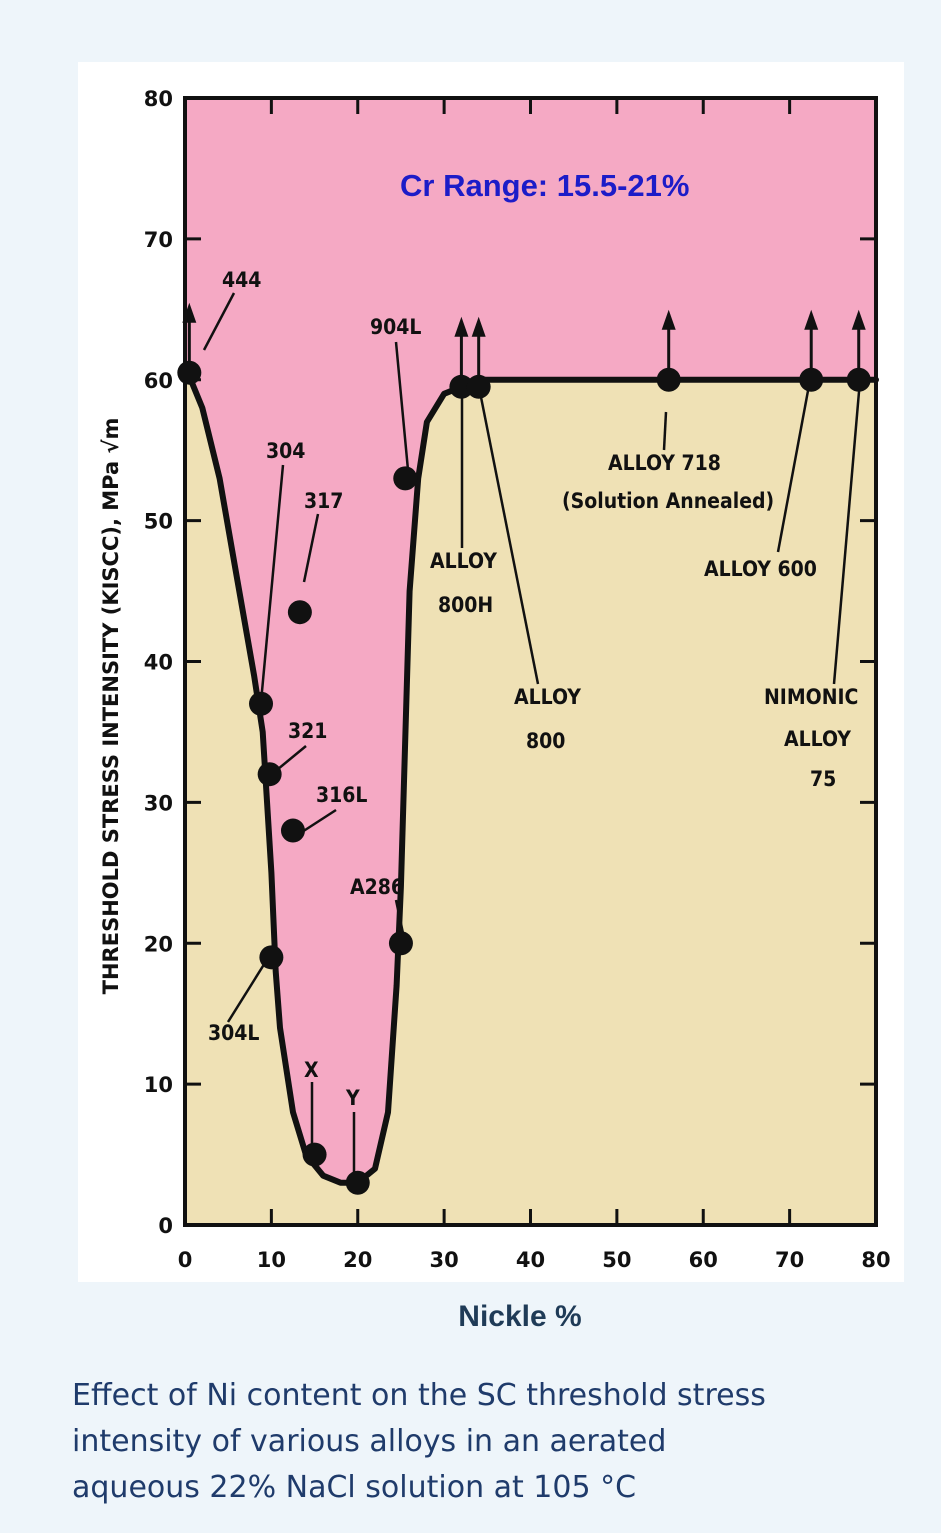 The width and height of the screenshot is (941, 1533). Describe the element at coordinates (311, 1070) in the screenshot. I see `label-x: X` at that location.